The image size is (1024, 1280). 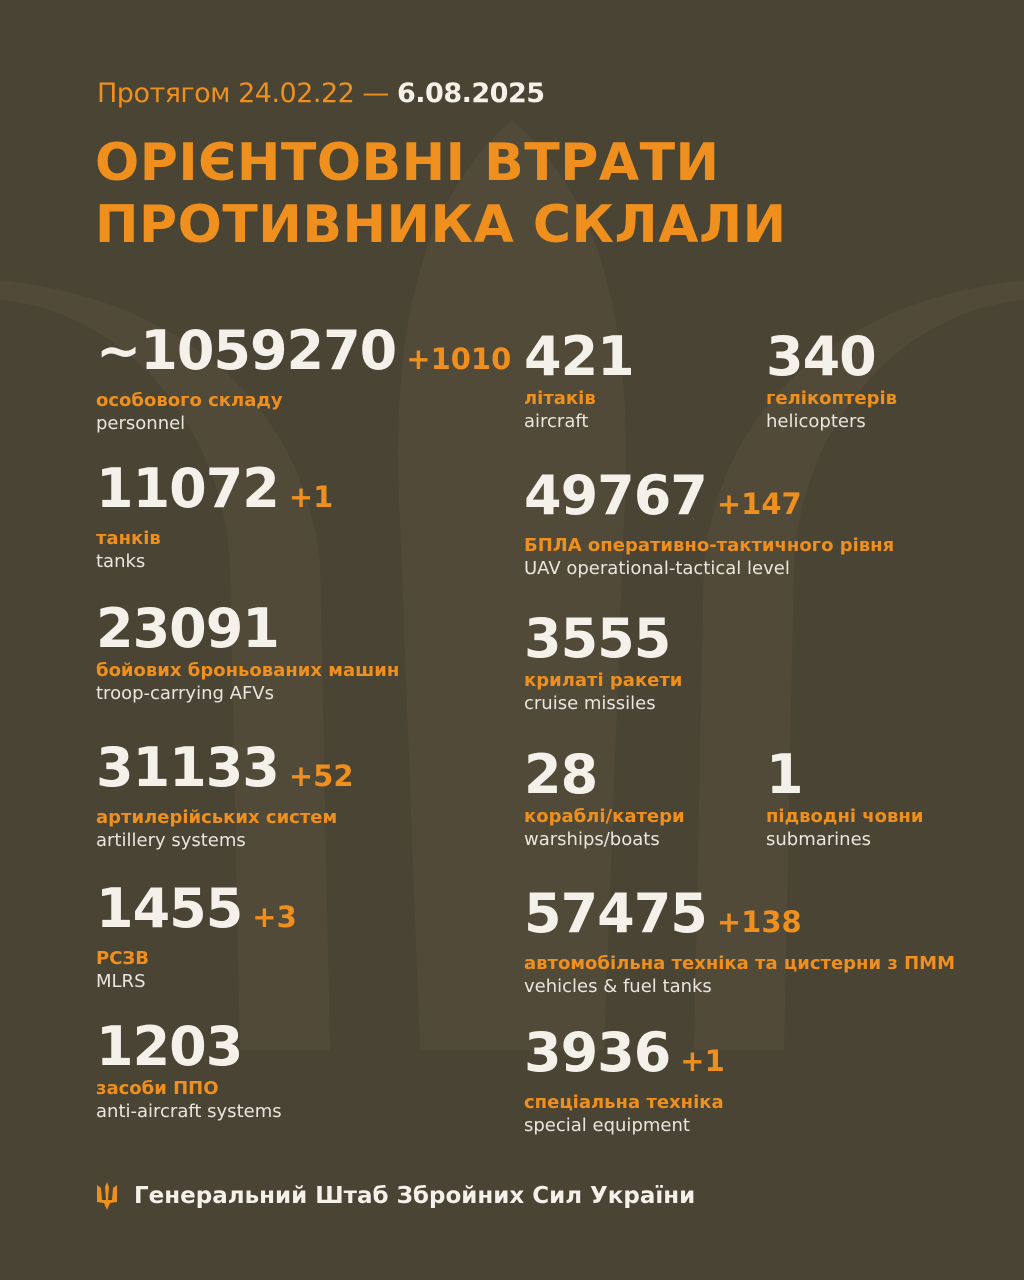 I want to click on page-title: ОРІЄНТОВНІ ВТРАТИ ПРОТИВНИКА СКЛАЛИ, so click(x=441, y=194).